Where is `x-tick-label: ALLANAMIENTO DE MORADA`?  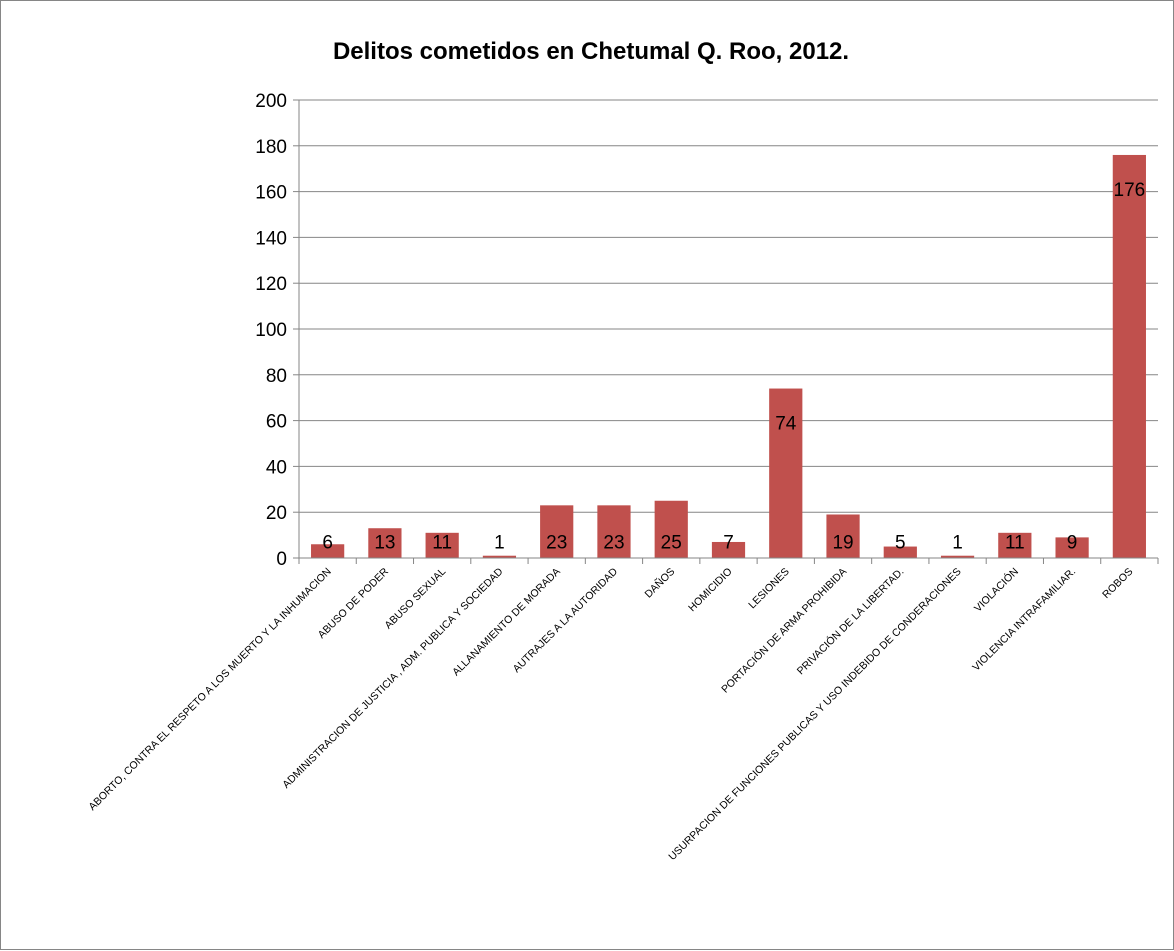
x-tick-label: ALLANAMIENTO DE MORADA is located at coordinates (506, 622).